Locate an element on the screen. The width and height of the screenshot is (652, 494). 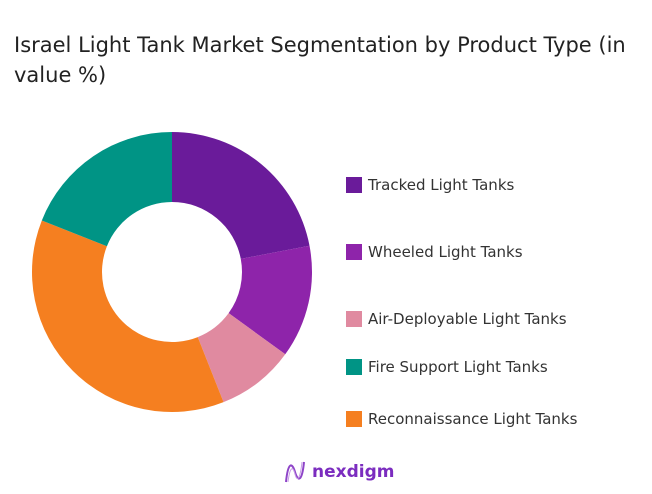
slice-wheeled-light-tanks is located at coordinates (270, 300).